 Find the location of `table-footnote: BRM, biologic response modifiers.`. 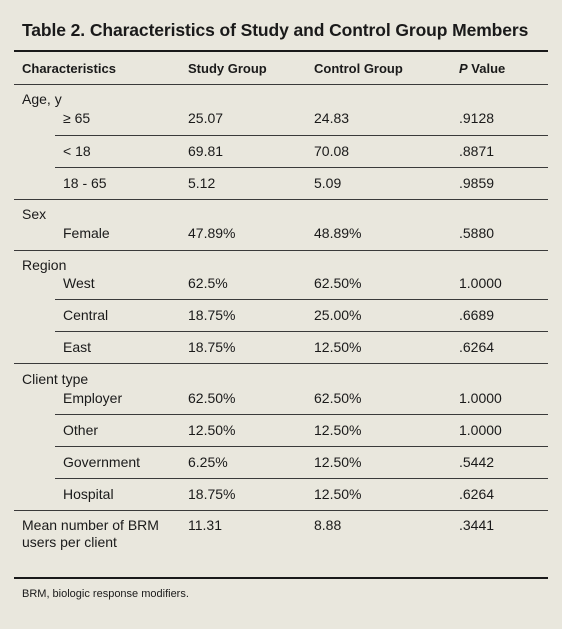

table-footnote: BRM, biologic response modifiers. is located at coordinates (105, 594).